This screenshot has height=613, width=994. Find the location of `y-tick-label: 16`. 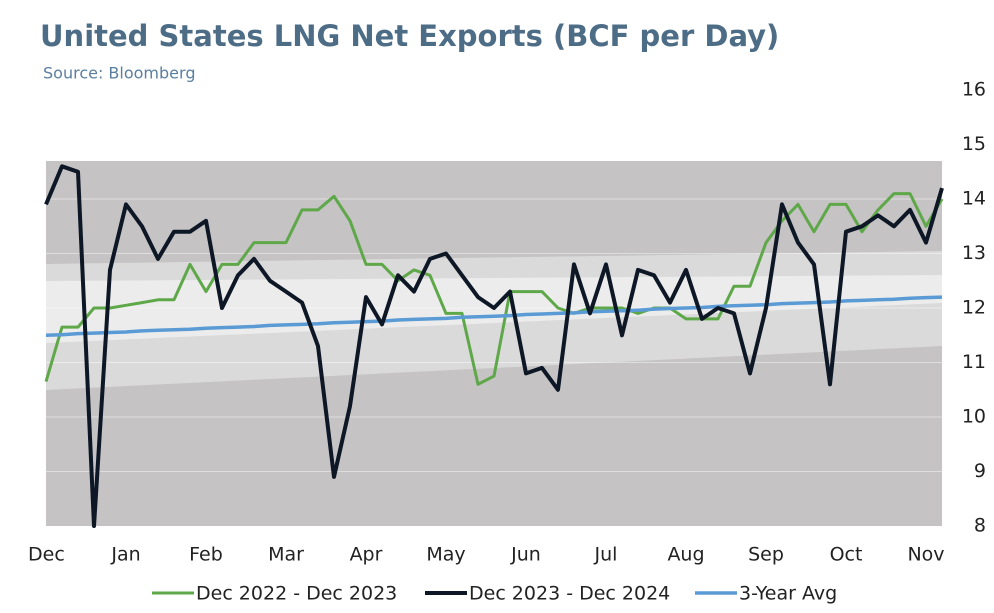

y-tick-label: 16 is located at coordinates (974, 90).